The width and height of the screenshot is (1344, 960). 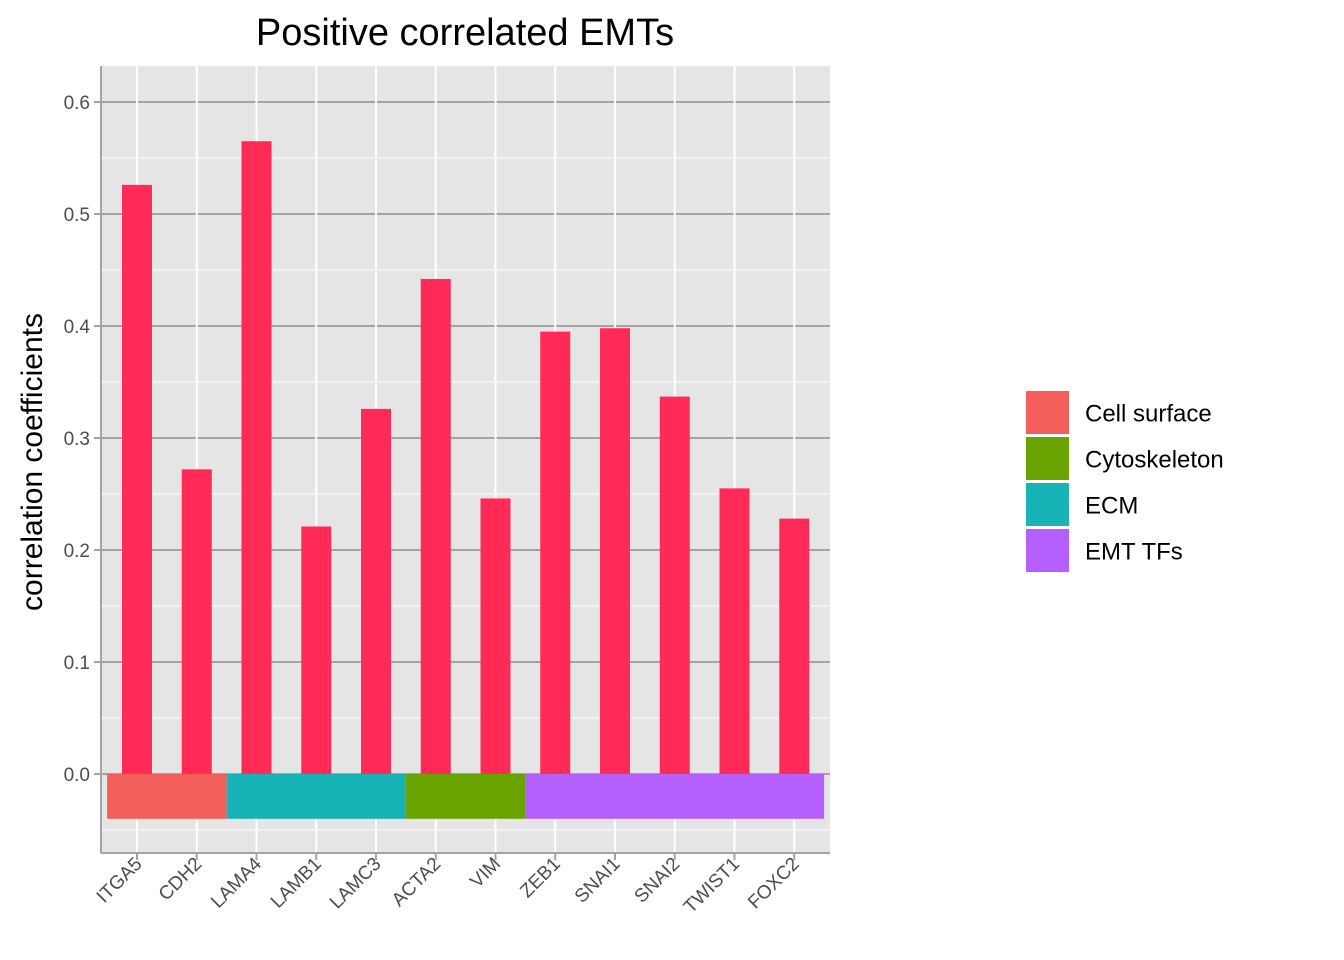 What do you see at coordinates (540, 878) in the screenshot?
I see `x-tick-label: ZEB1` at bounding box center [540, 878].